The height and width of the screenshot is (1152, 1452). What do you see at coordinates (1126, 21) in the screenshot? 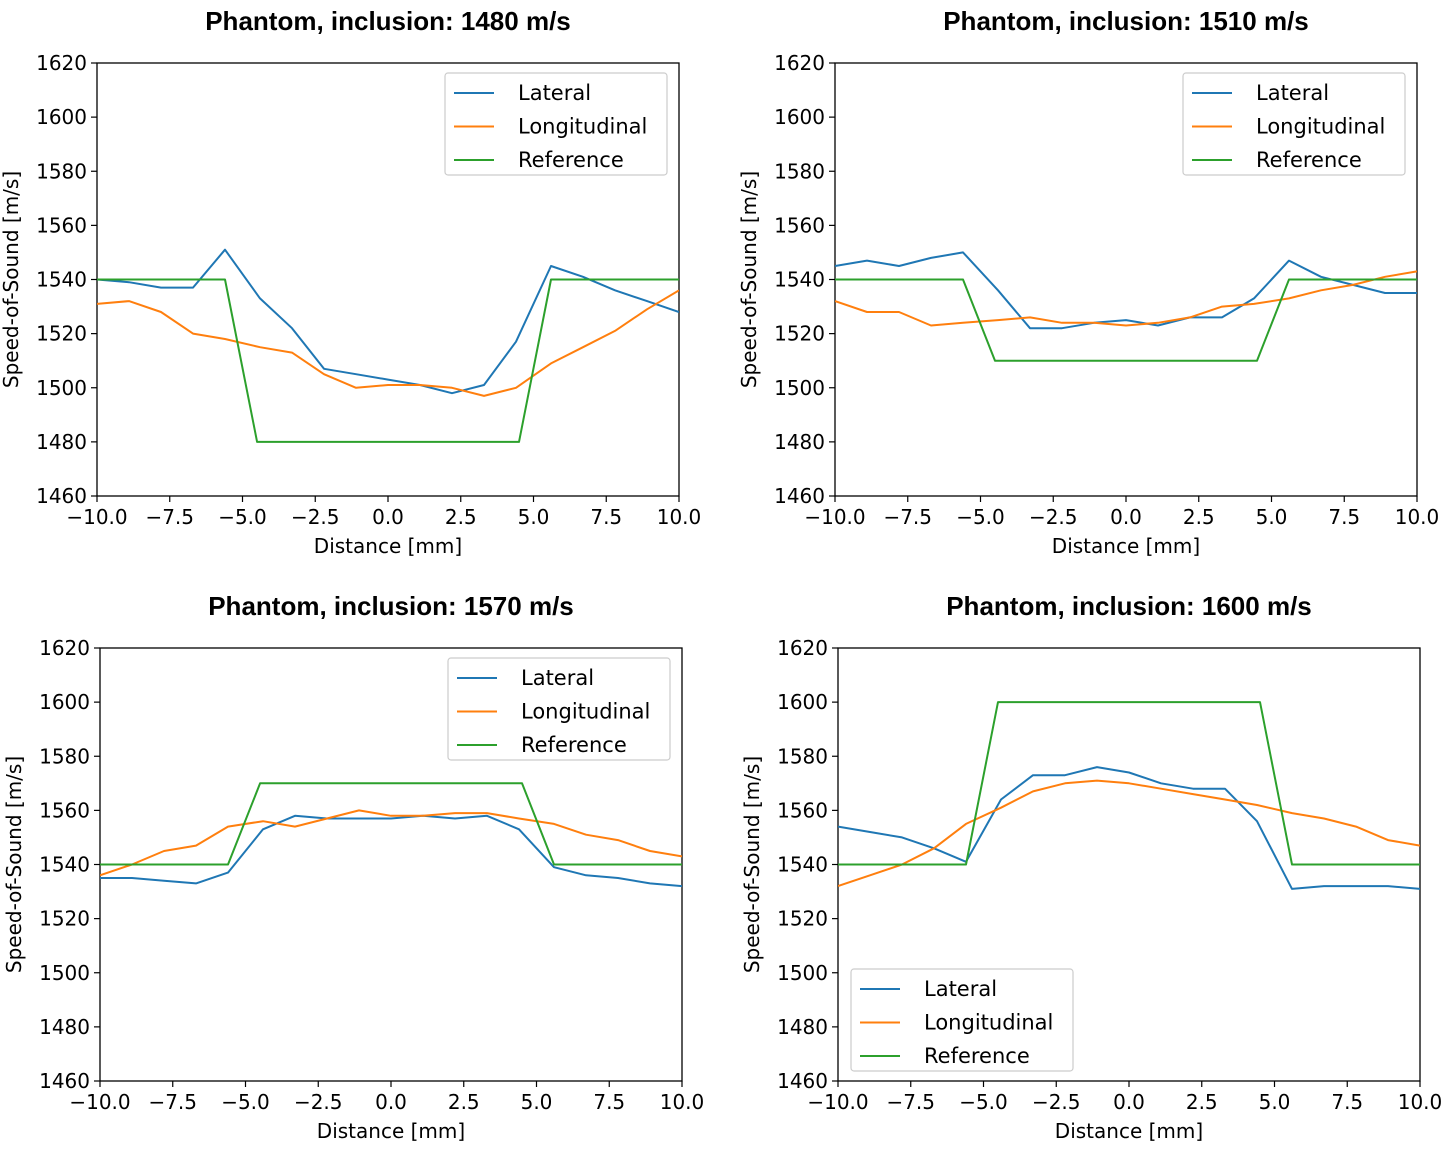
I see `chart-title: Phantom, inclusion: 1510 m/s` at bounding box center [1126, 21].